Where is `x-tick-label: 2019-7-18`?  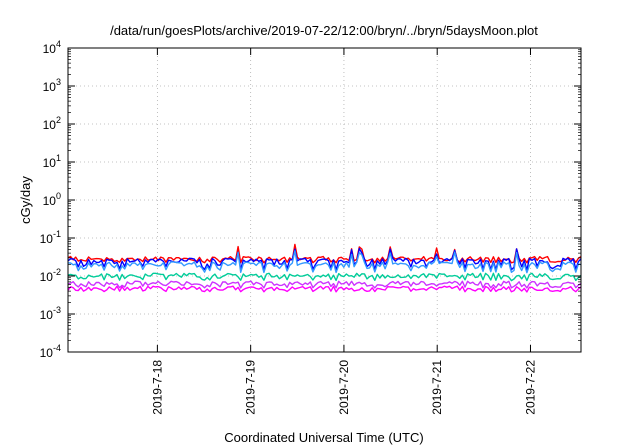
x-tick-label: 2019-7-18 is located at coordinates (157, 387).